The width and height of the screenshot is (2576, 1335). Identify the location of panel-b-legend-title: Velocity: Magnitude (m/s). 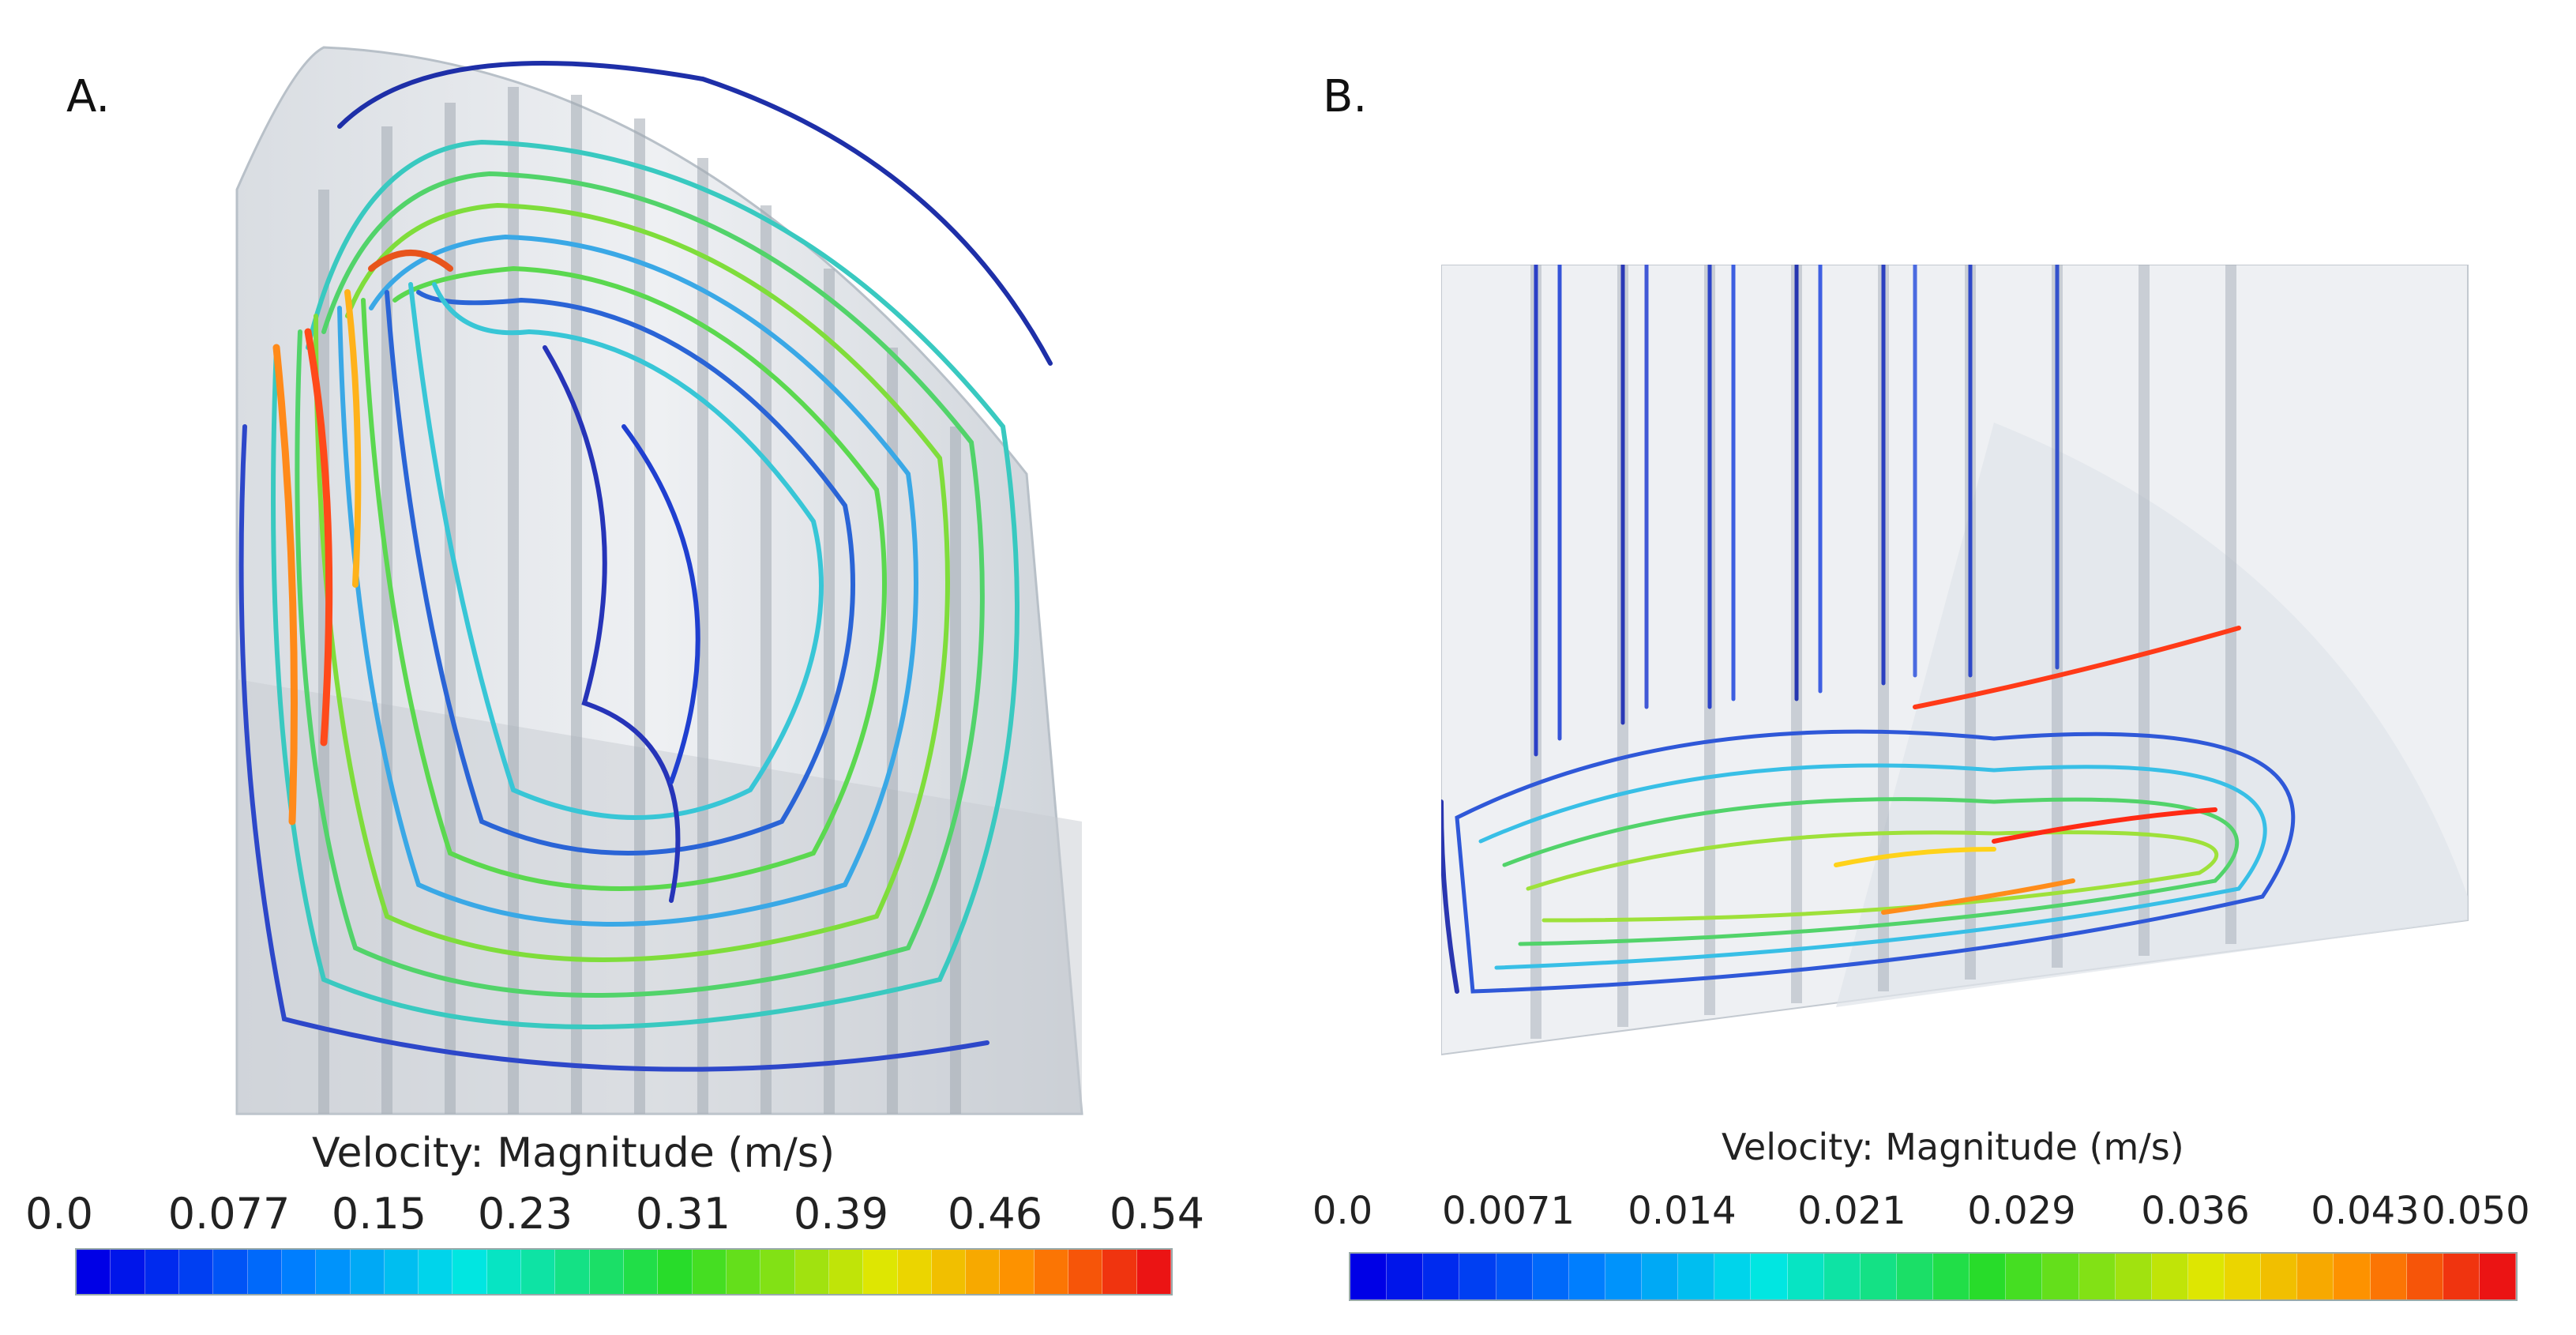
(1953, 1147).